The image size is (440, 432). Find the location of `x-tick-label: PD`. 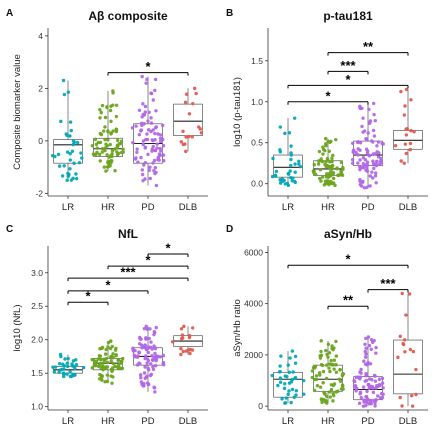

x-tick-label: PD is located at coordinates (367, 207).